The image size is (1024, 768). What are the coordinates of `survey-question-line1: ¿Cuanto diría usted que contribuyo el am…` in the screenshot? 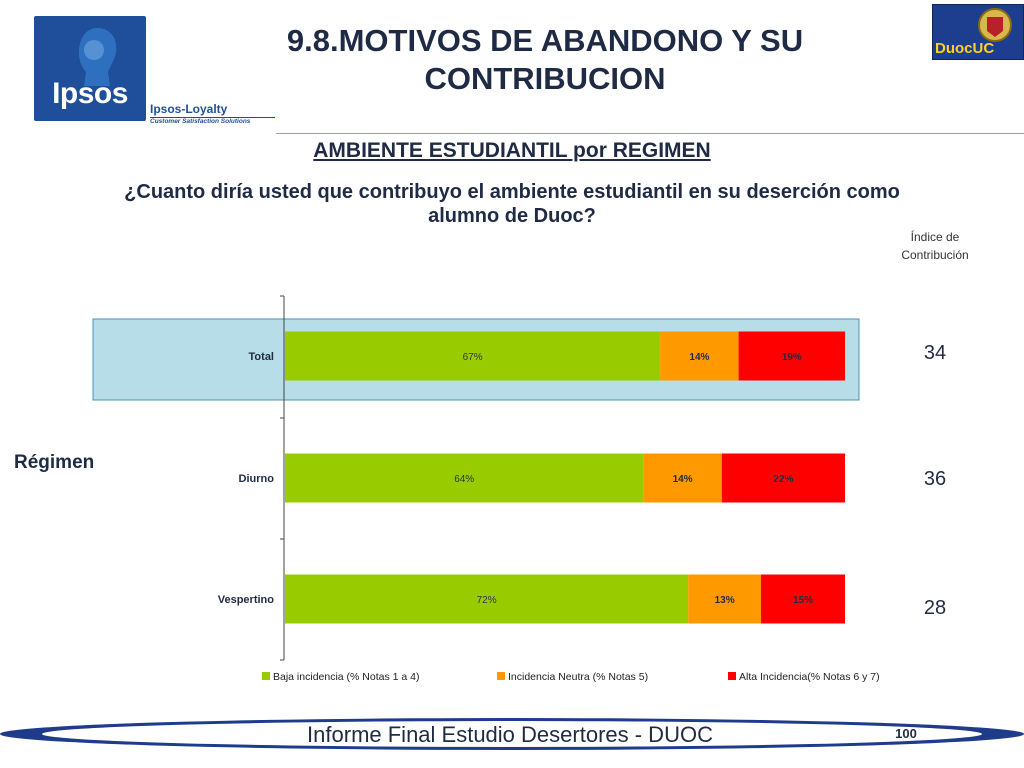 It's located at (512, 192).